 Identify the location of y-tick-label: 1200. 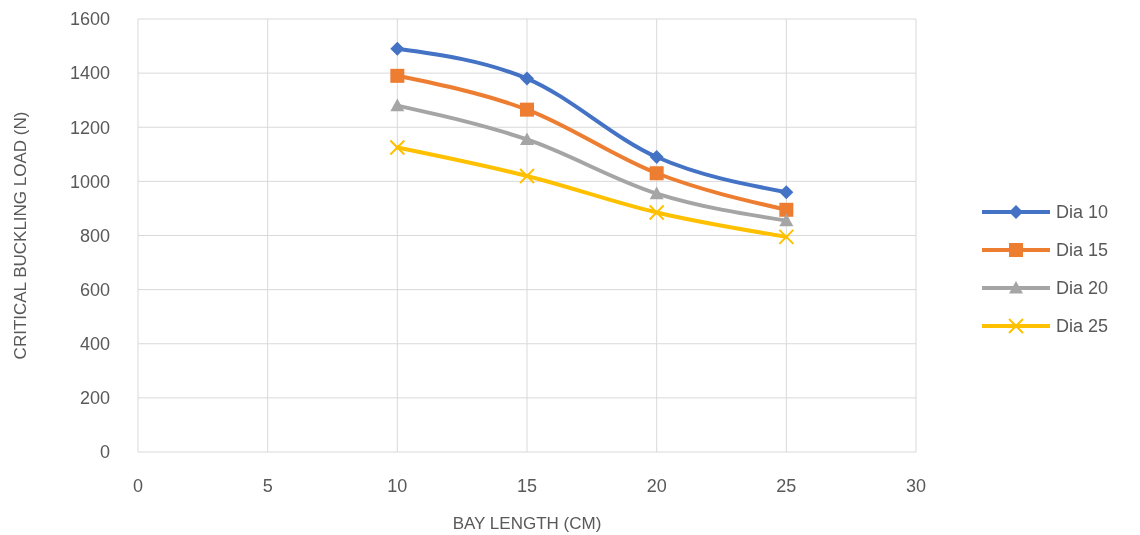
(89, 127).